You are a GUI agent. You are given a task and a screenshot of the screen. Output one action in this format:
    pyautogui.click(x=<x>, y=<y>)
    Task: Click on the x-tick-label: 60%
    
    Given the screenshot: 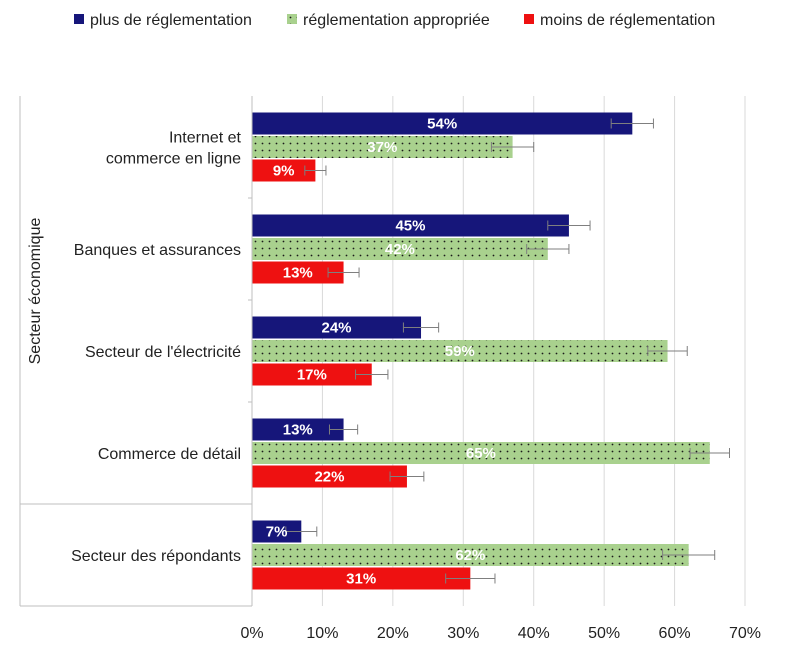 What is the action you would take?
    pyautogui.click(x=675, y=633)
    